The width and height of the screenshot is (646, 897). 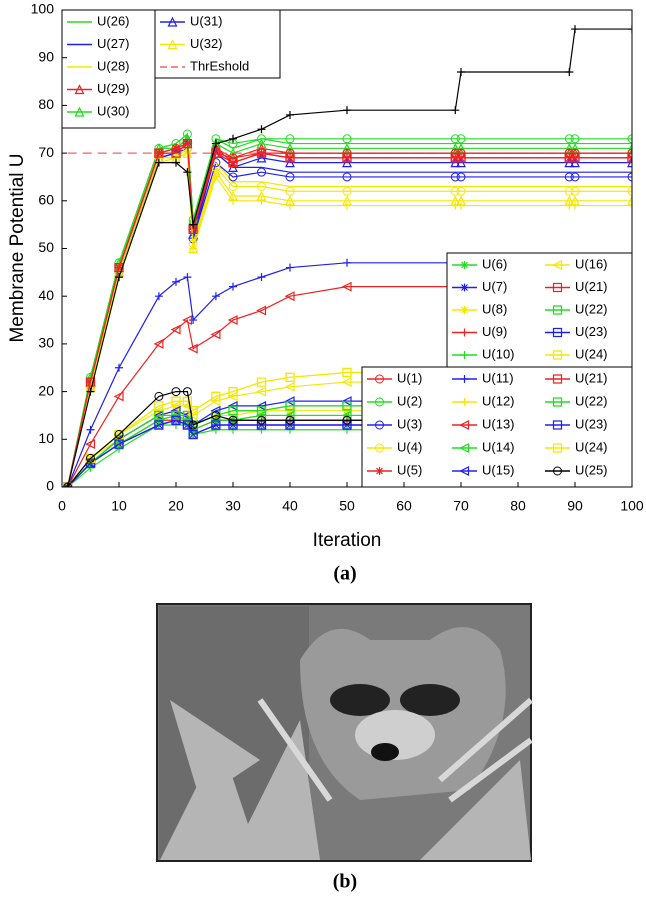 I want to click on legend-label: U(2), so click(x=409, y=400).